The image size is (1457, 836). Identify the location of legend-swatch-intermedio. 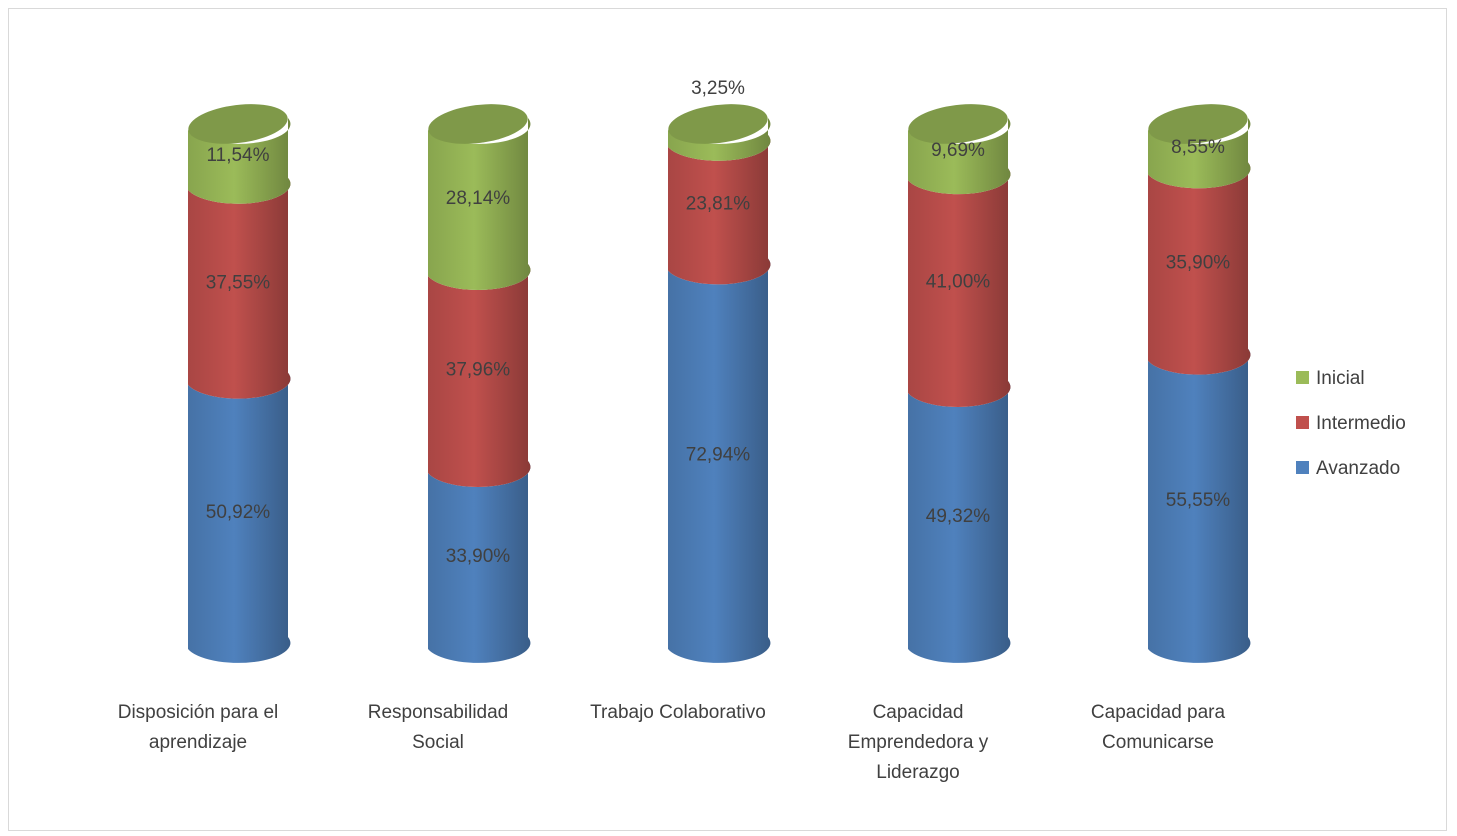
(1302, 422).